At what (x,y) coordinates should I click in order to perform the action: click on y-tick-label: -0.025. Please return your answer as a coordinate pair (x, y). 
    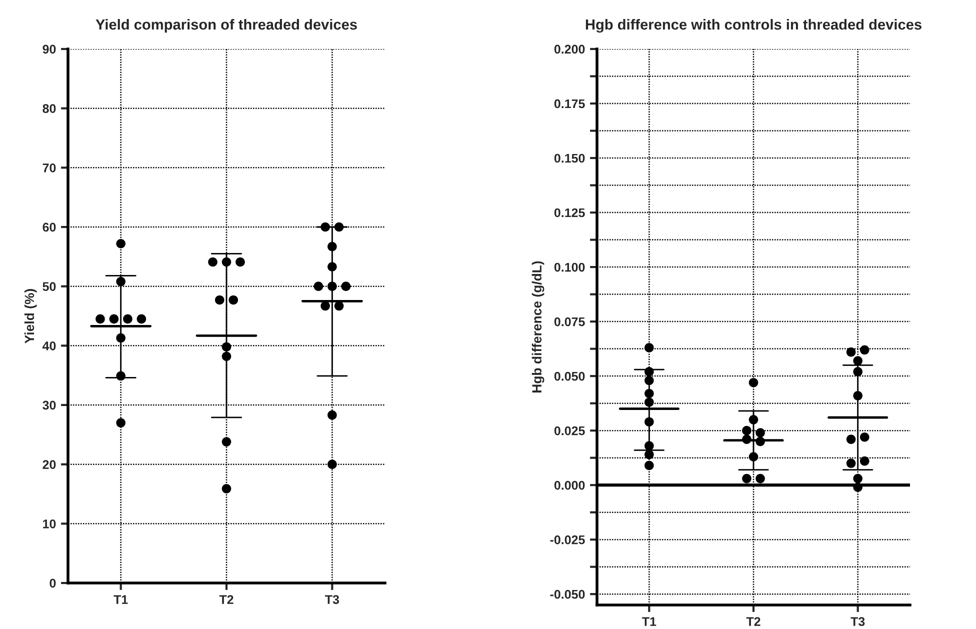
    Looking at the image, I should click on (567, 539).